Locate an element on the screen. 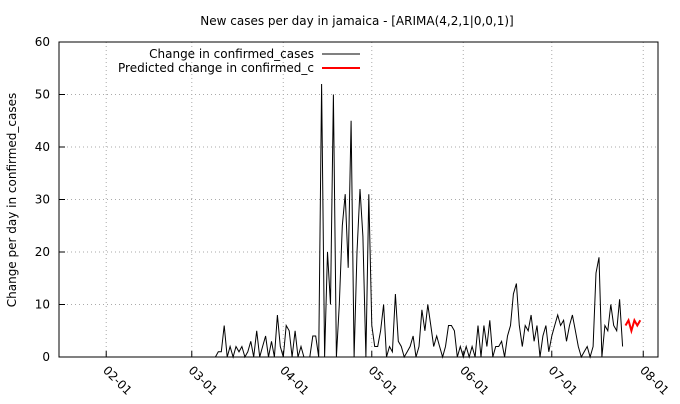 Image resolution: width=680 pixels, height=404 pixels. legend-label: Predicted change in confirmed_c is located at coordinates (216, 68).